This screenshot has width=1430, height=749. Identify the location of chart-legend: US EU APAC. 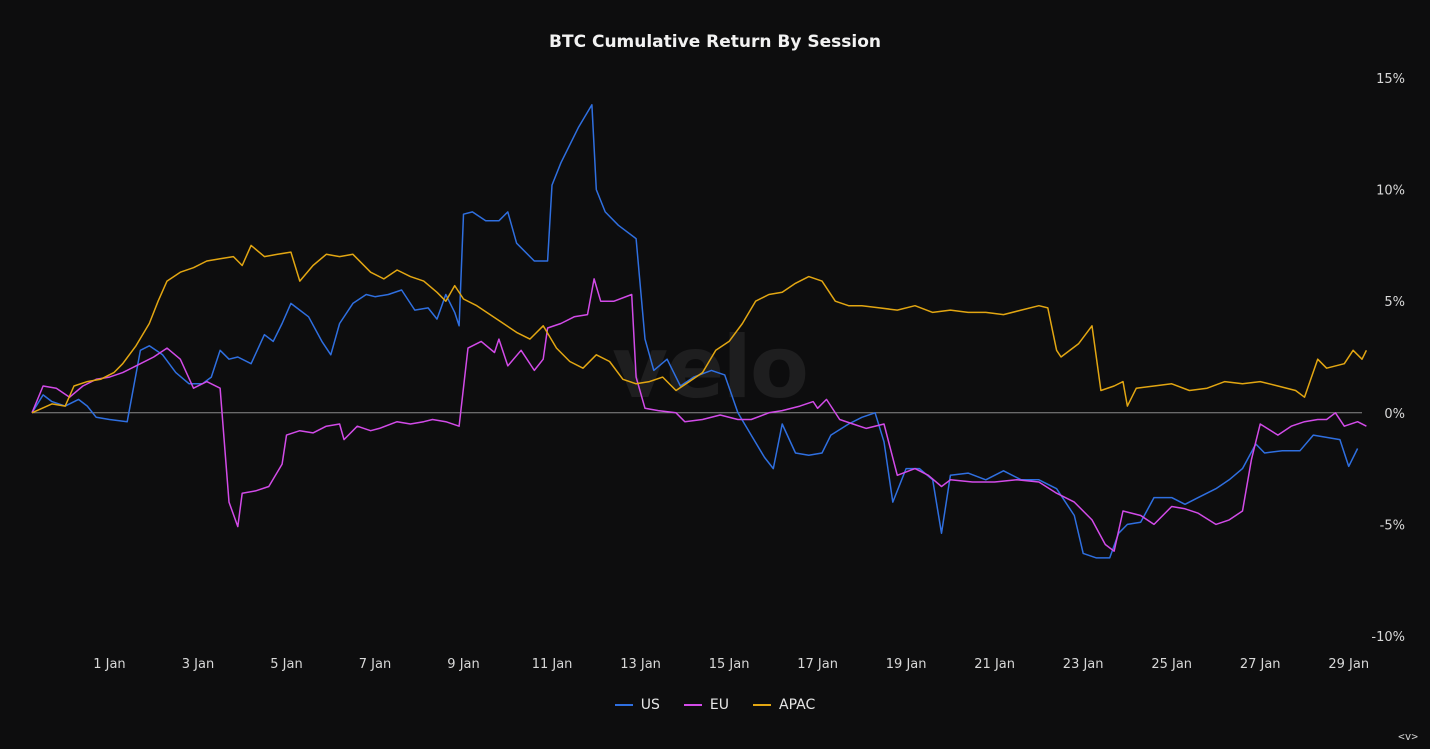
(715, 705).